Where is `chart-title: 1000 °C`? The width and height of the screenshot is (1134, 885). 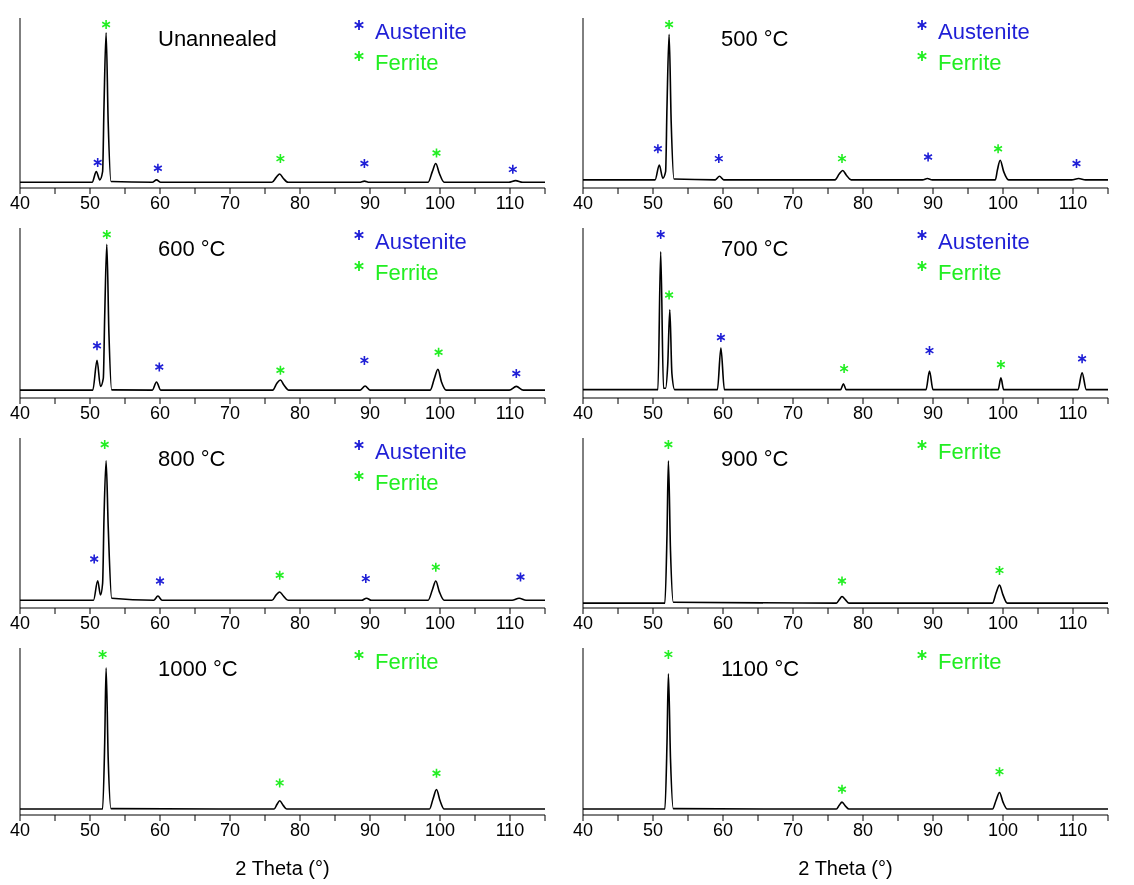 chart-title: 1000 °C is located at coordinates (198, 669).